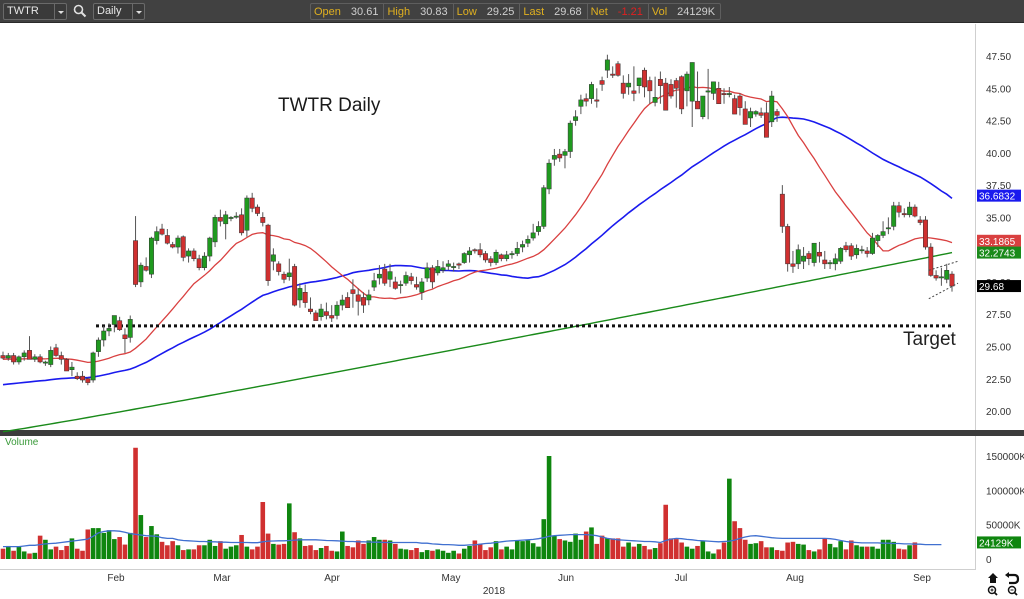  Describe the element at coordinates (60, 11) in the screenshot. I see `symbol-dropdown-chevron-icon` at that location.